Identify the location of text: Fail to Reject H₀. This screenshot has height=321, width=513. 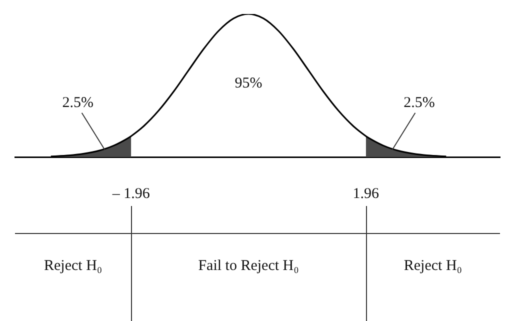
(248, 266).